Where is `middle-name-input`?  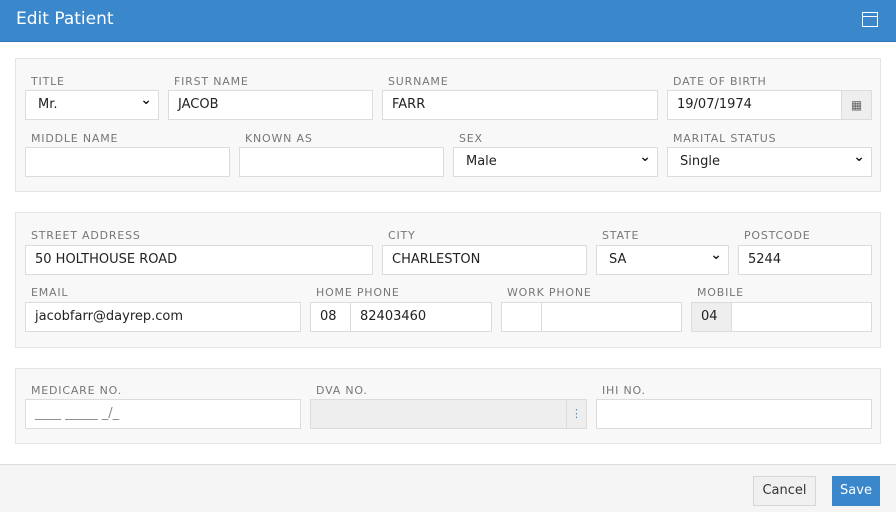 middle-name-input is located at coordinates (127, 162).